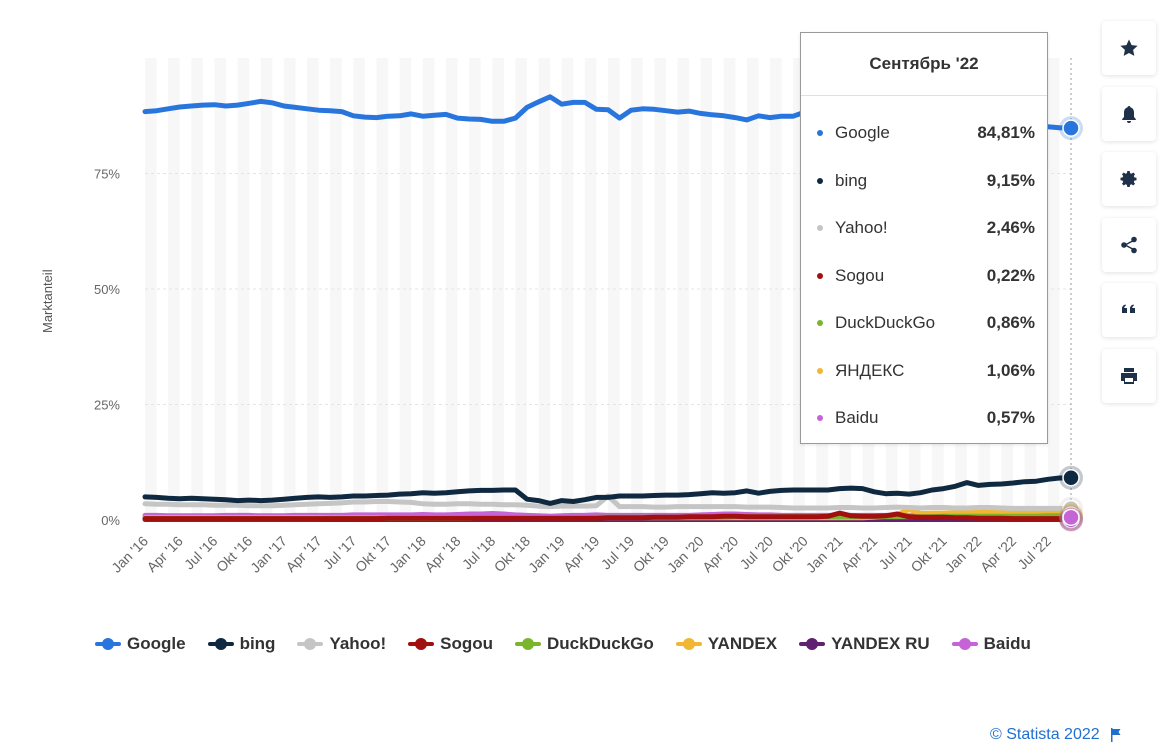 The image size is (1174, 755). I want to click on y-axis-label-wrap: Marktanteil, so click(50, 383).